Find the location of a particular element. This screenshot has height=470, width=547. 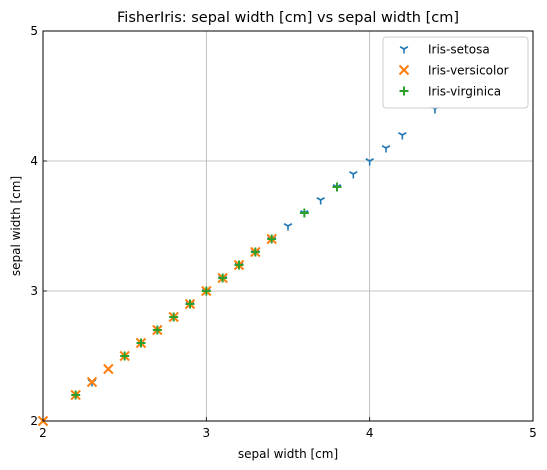

y-tick-label: 2 is located at coordinates (34, 421).